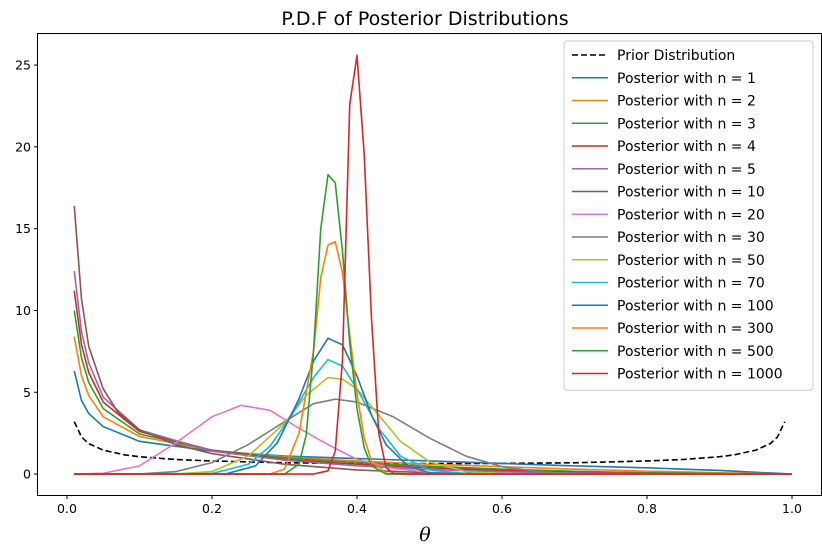  What do you see at coordinates (23, 146) in the screenshot?
I see `y-tick-label: 20` at bounding box center [23, 146].